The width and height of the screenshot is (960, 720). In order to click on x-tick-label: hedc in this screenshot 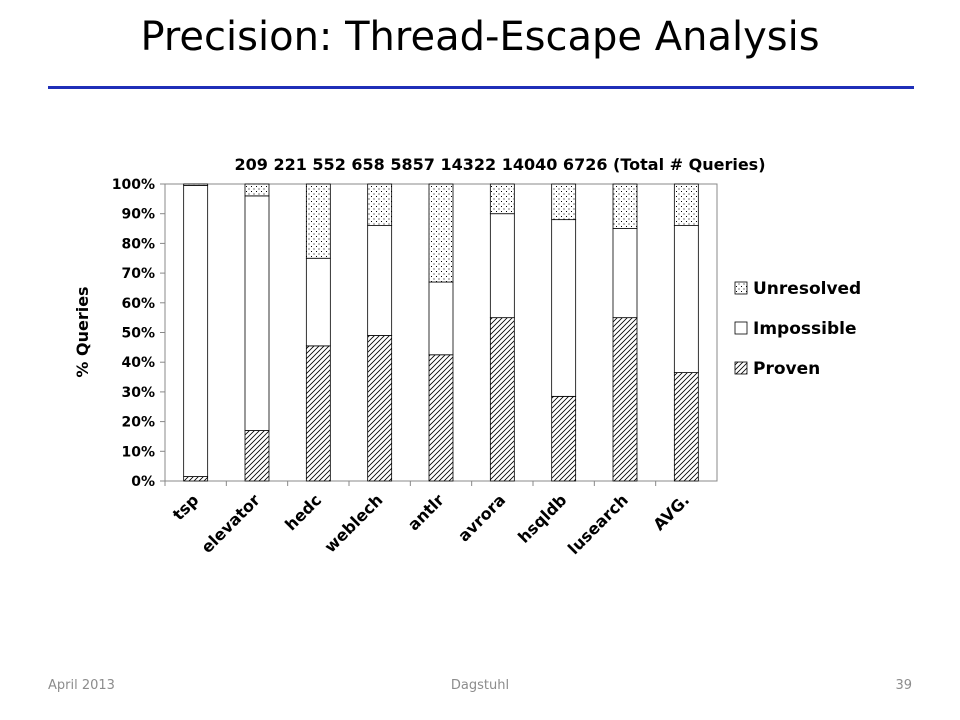, I will do `click(303, 512)`.